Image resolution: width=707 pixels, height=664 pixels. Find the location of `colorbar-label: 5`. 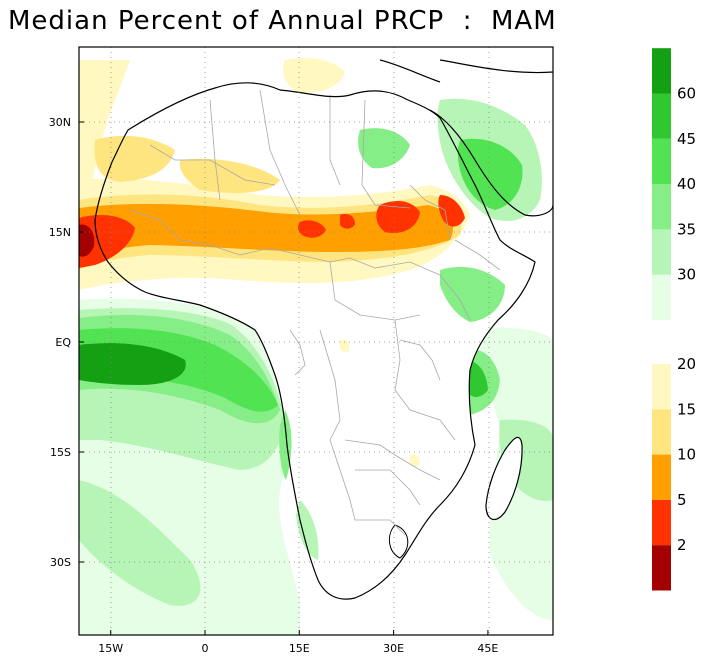

colorbar-label: 5 is located at coordinates (682, 500).